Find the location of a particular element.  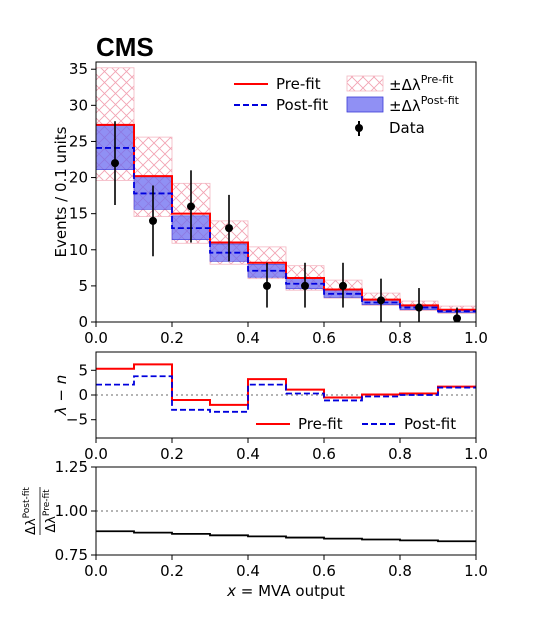

residual-x-tick-label: 1.0 is located at coordinates (476, 454).